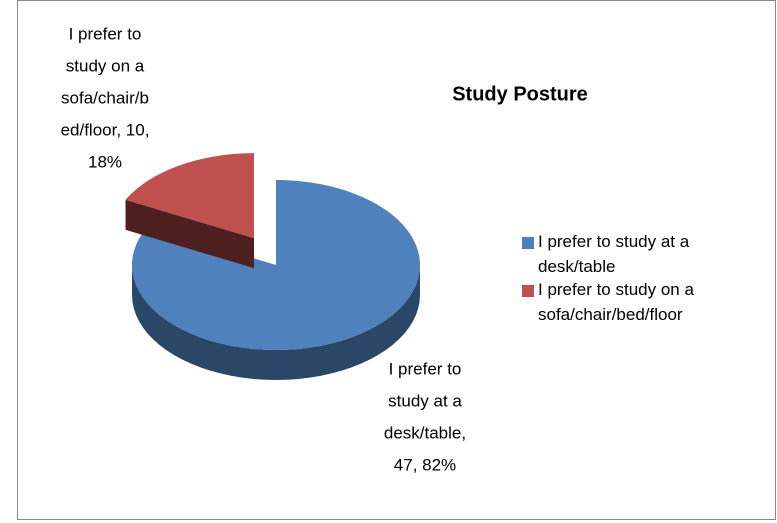 The image size is (777, 523). I want to click on data-label: desk/table,, so click(425, 432).